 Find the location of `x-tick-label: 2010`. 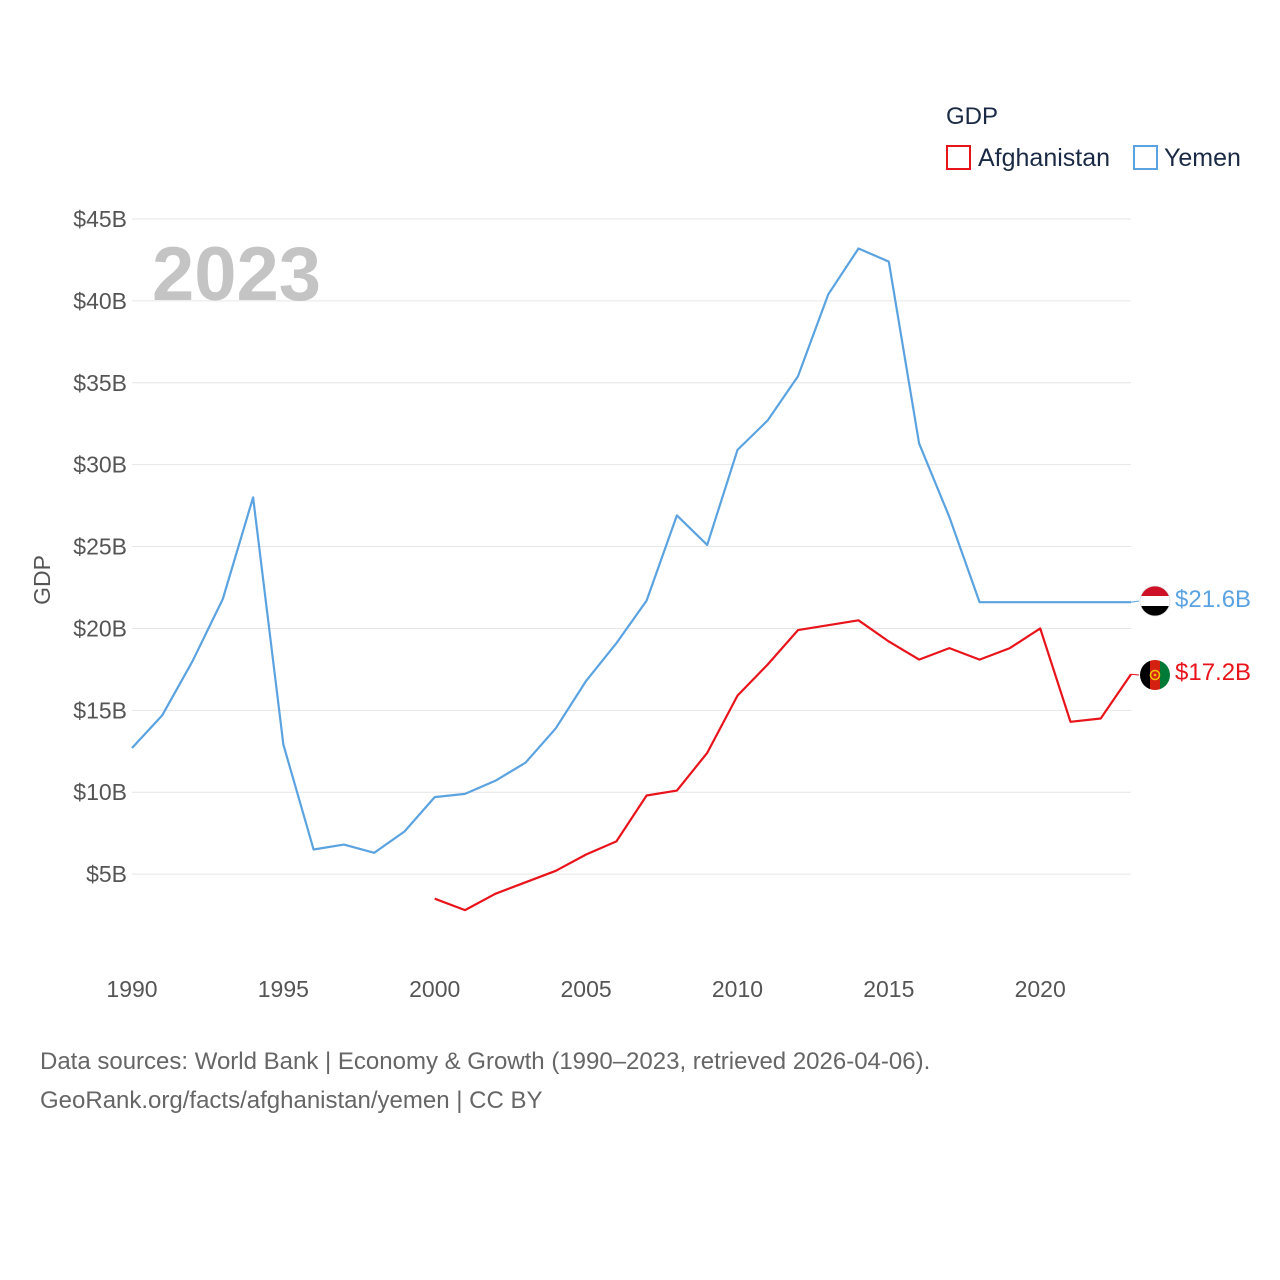

x-tick-label: 2010 is located at coordinates (737, 989).